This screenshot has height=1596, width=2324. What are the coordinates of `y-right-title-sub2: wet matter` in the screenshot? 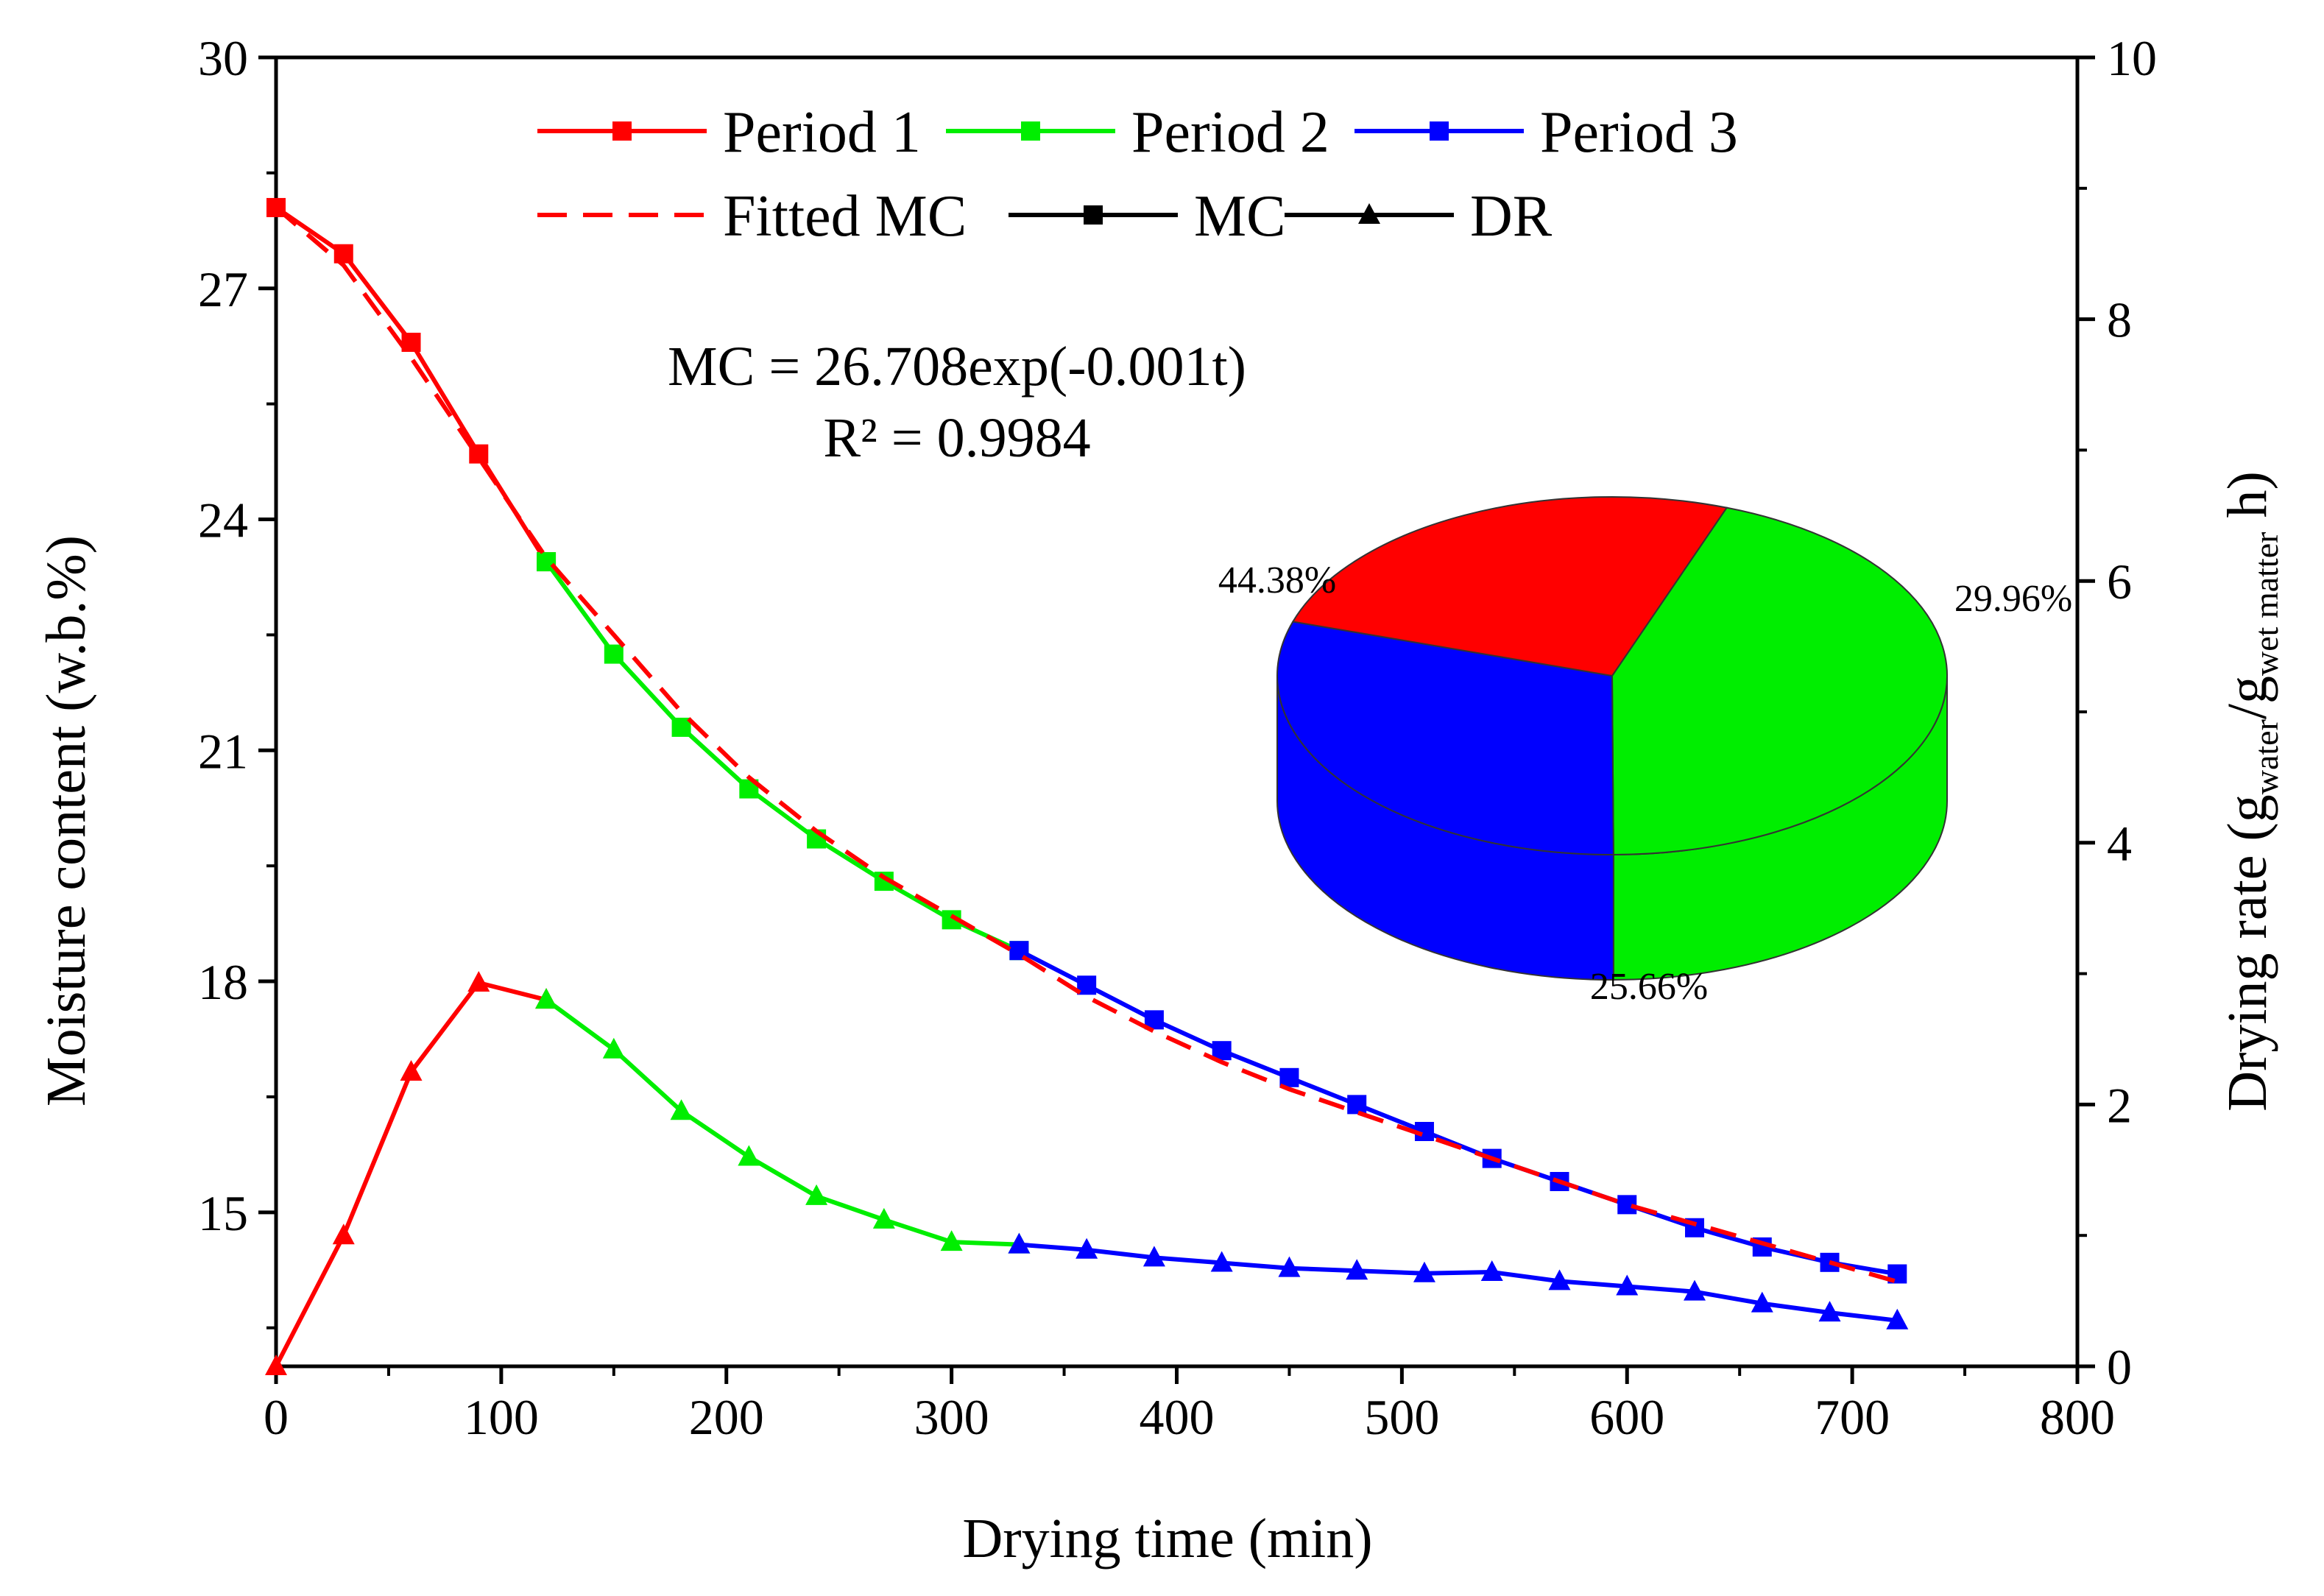 It's located at (2266, 604).